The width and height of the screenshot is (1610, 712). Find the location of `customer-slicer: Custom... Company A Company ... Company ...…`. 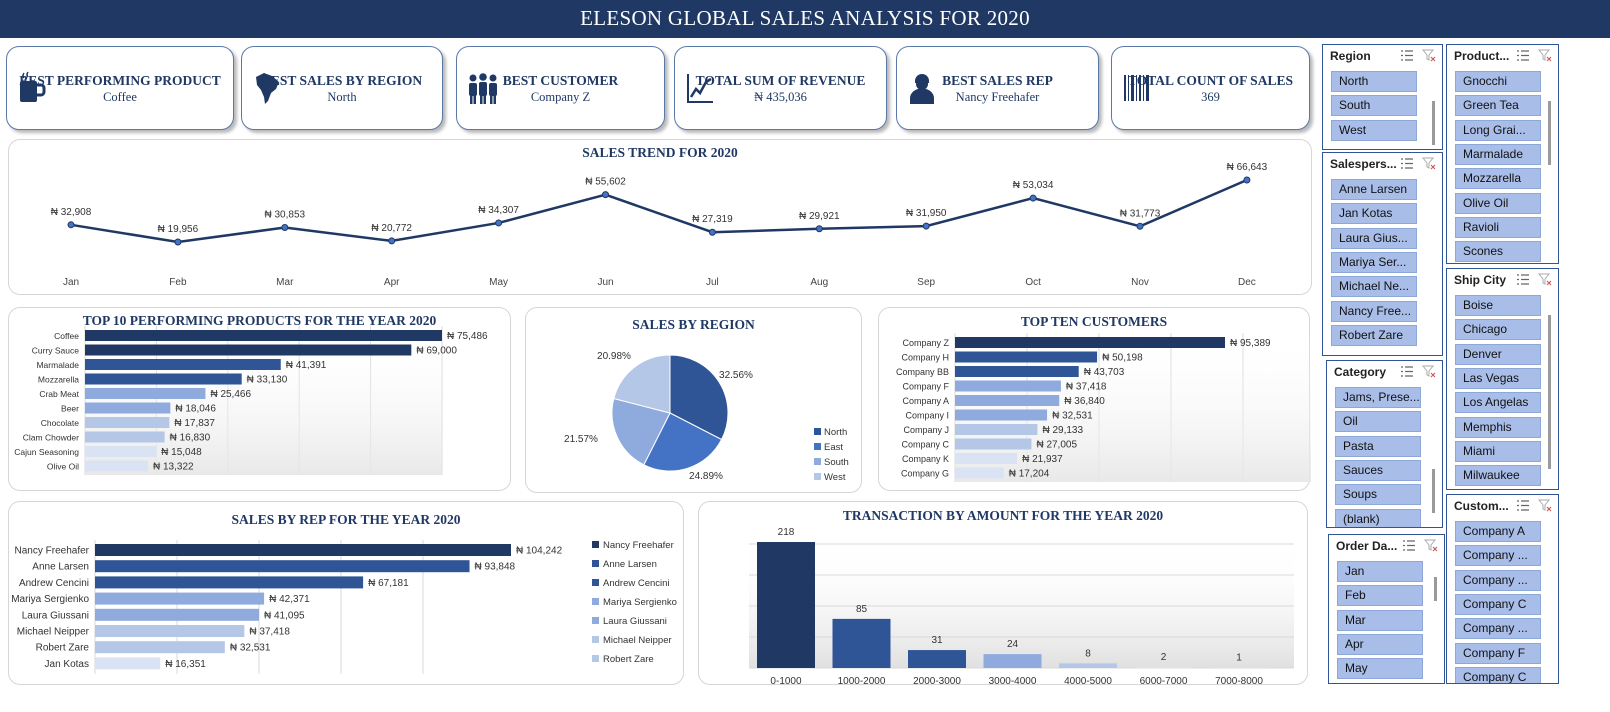

customer-slicer: Custom... Company A Company ... Company ...… is located at coordinates (1502, 589).